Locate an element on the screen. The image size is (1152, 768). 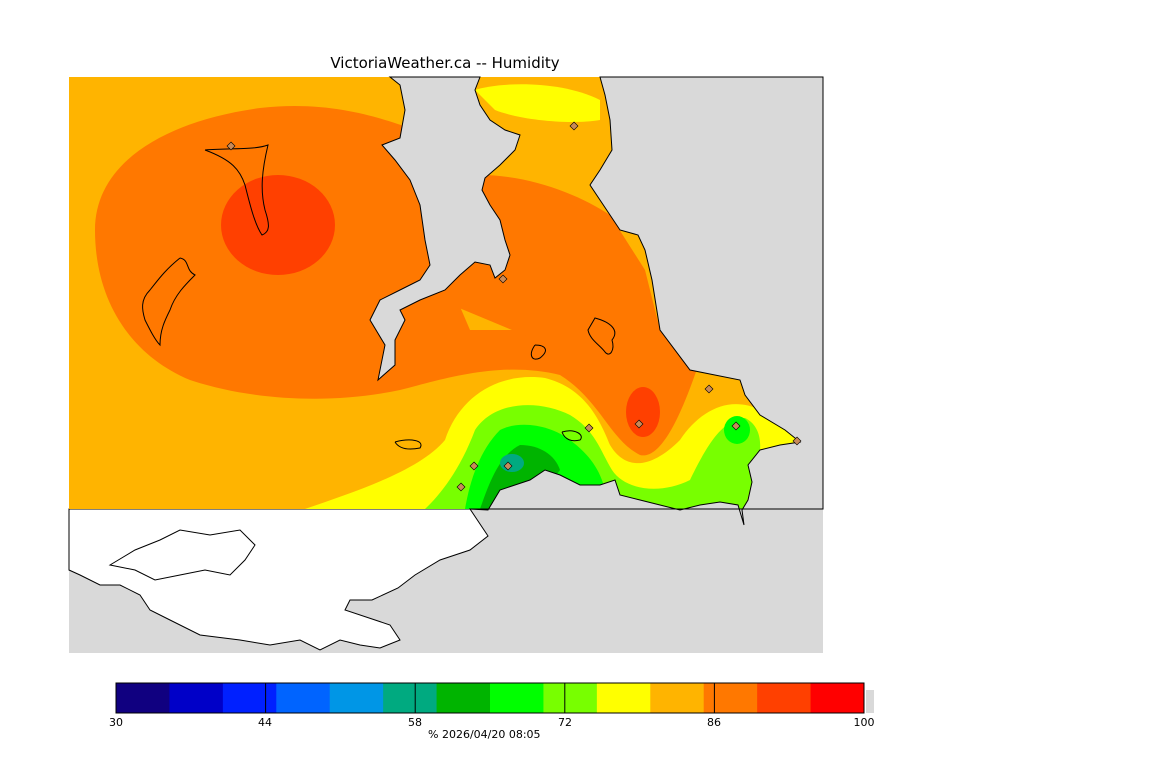
strait-of-georgia is located at coordinates (445, 229).